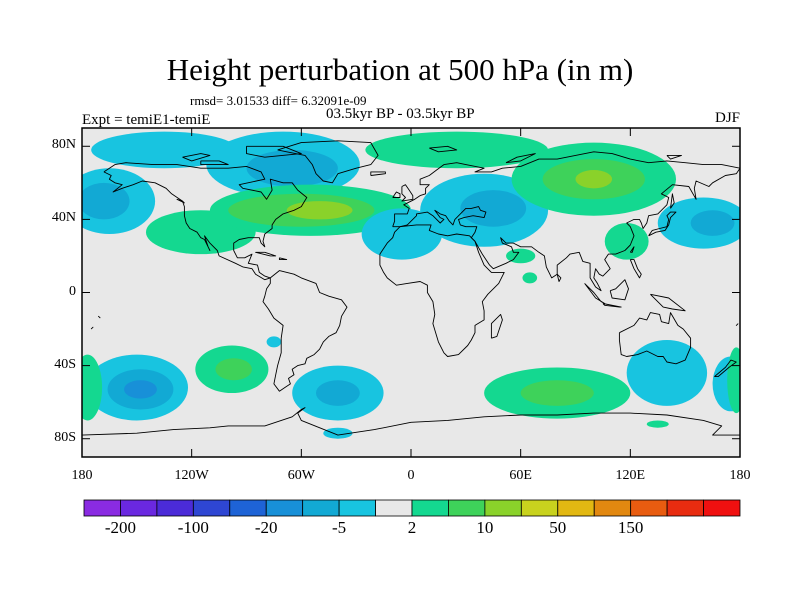 The image size is (800, 600). What do you see at coordinates (193, 527) in the screenshot?
I see `colorbar-label: -100` at bounding box center [193, 527].